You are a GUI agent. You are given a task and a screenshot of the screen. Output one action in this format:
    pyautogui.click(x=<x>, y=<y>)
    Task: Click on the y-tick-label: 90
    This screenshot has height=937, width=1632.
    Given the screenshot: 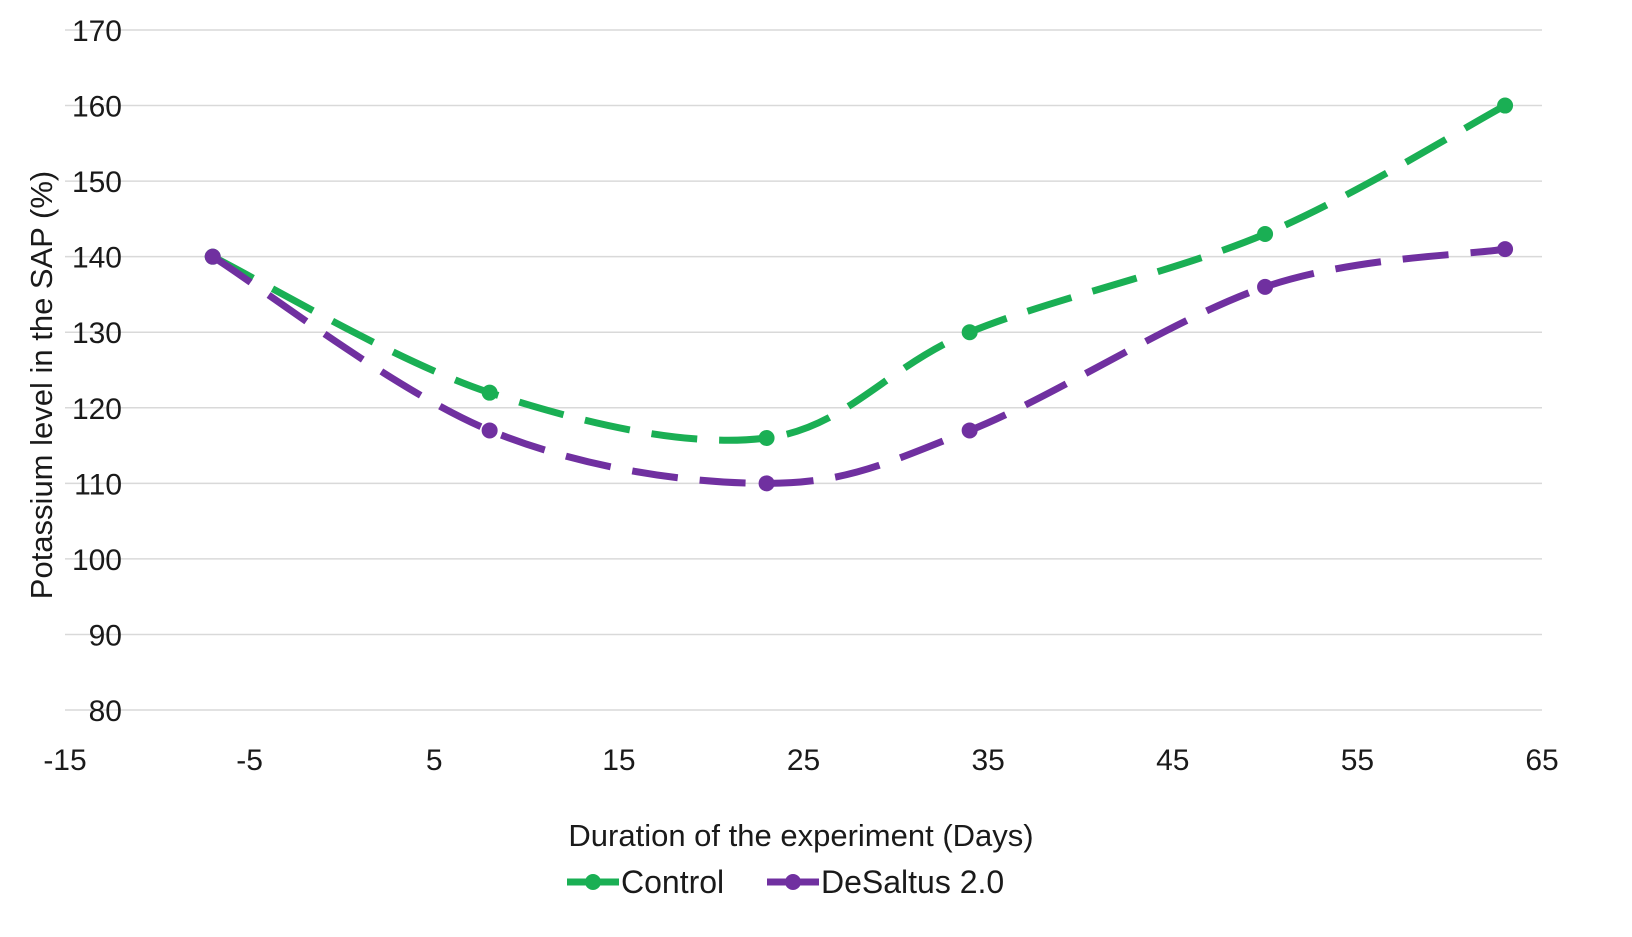 What is the action you would take?
    pyautogui.click(x=105, y=635)
    